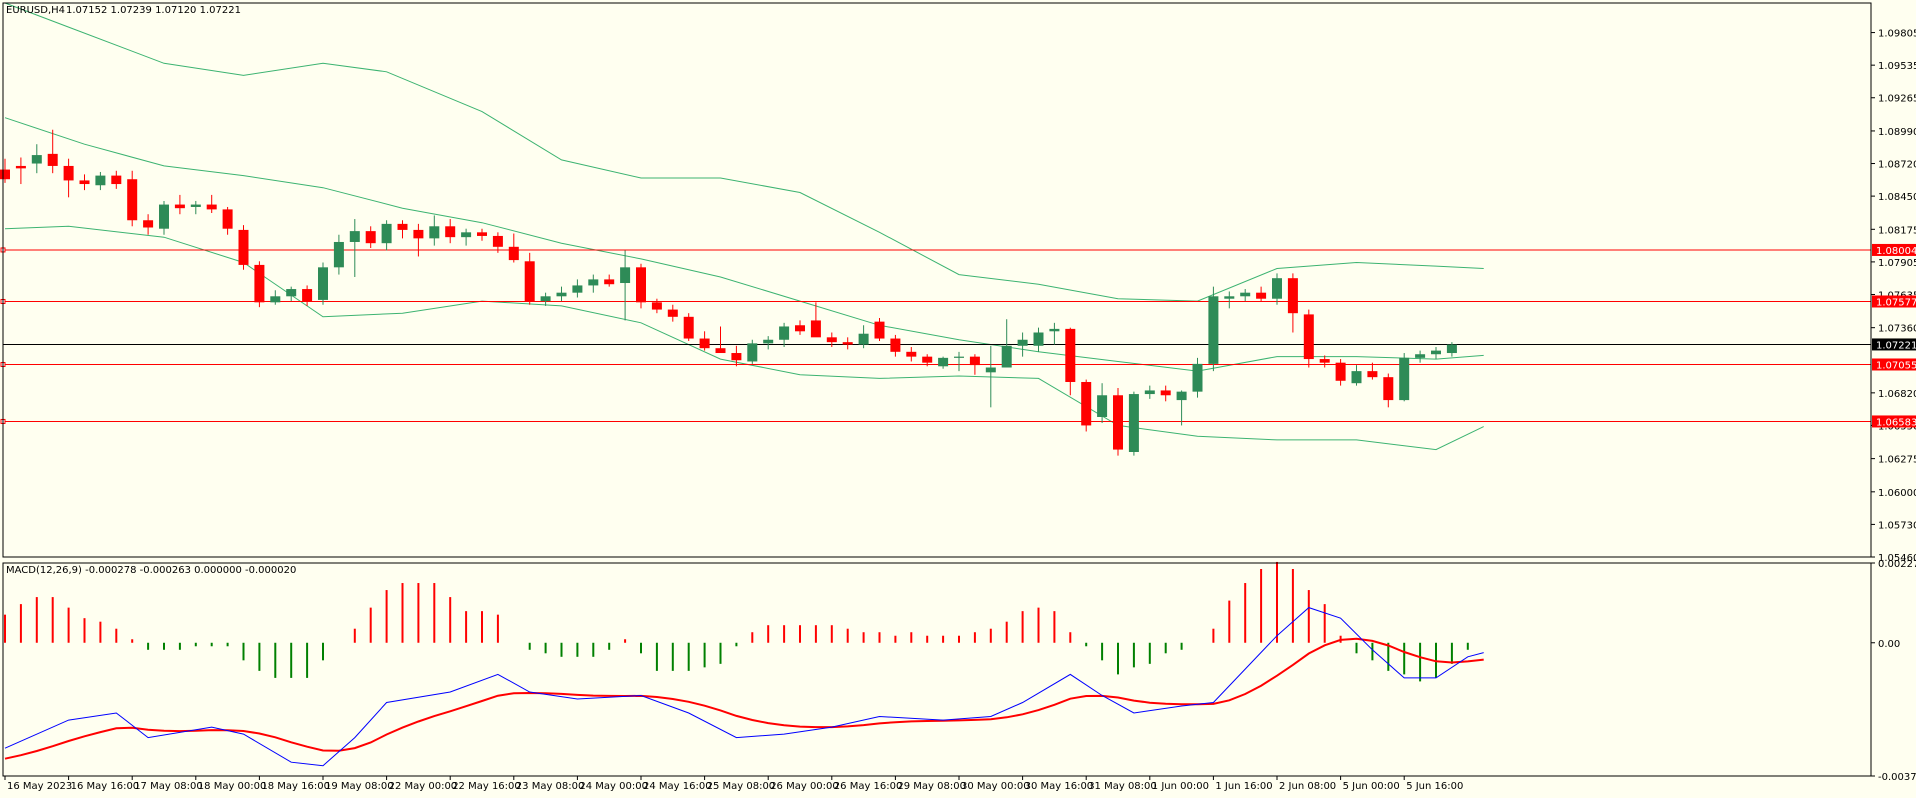 This screenshot has width=1916, height=798. I want to click on x-tick-label: 25 May 08:00, so click(741, 786).